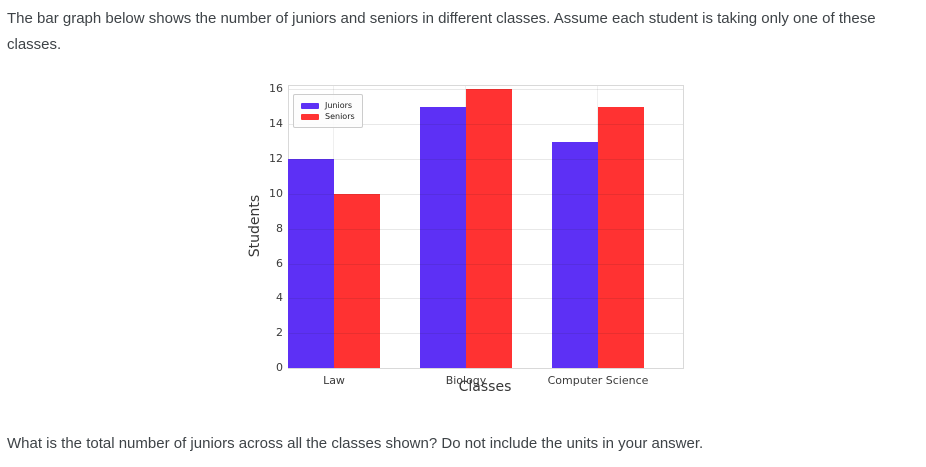 This screenshot has width=926, height=467. I want to click on chart-legend: Juniors Seniors, so click(328, 111).